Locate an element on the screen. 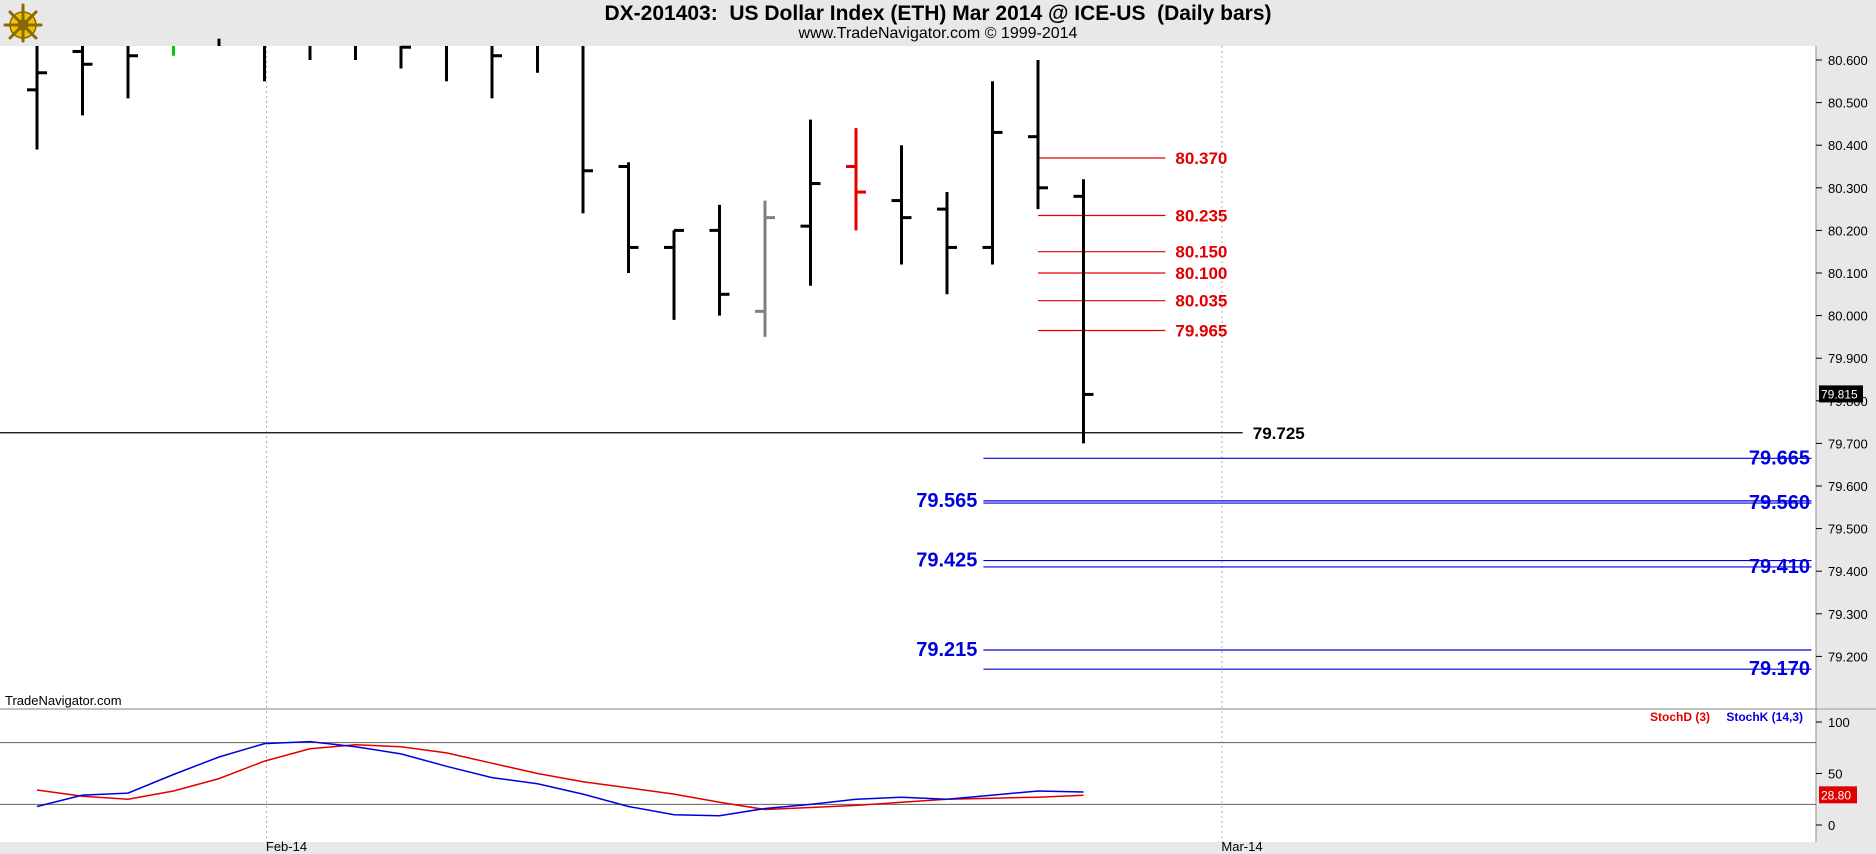  price-tick-label: 80.100 is located at coordinates (1848, 273).